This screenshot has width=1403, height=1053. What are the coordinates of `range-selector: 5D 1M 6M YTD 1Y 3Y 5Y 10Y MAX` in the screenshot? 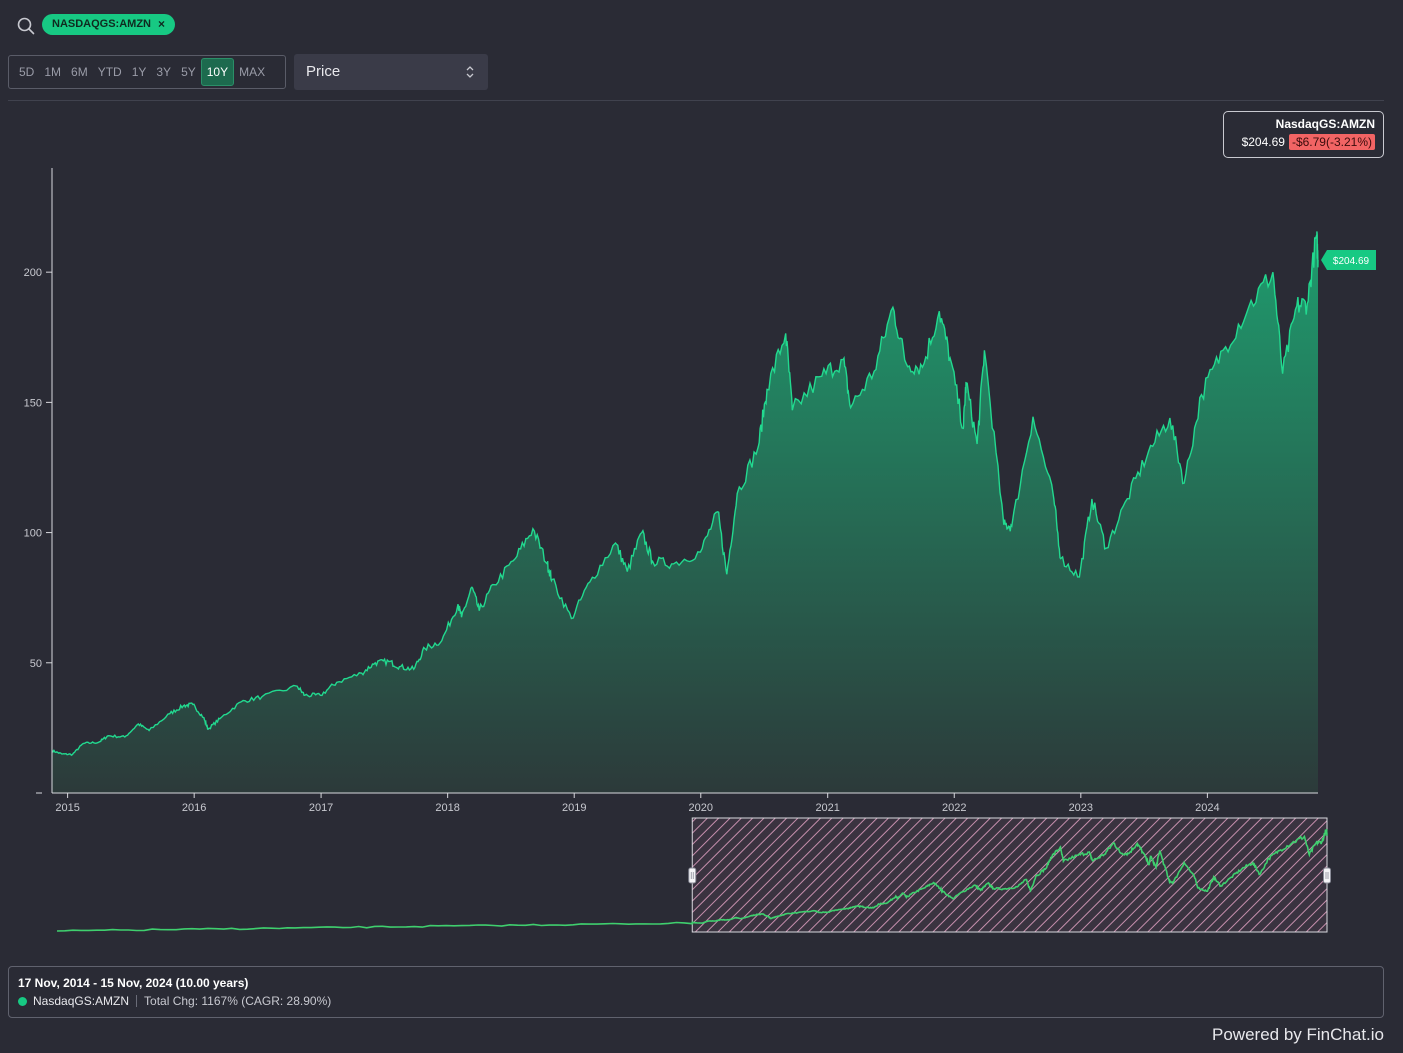 It's located at (147, 72).